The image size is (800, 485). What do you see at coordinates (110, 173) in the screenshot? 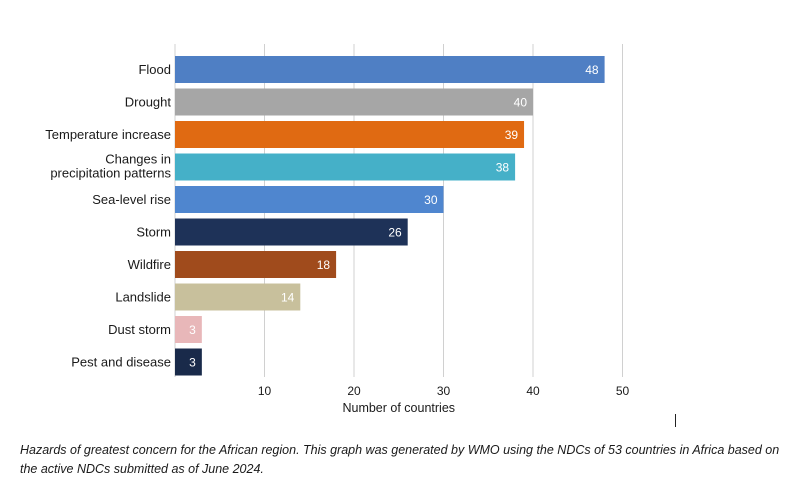
I see `category-label: precipitation patterns` at bounding box center [110, 173].